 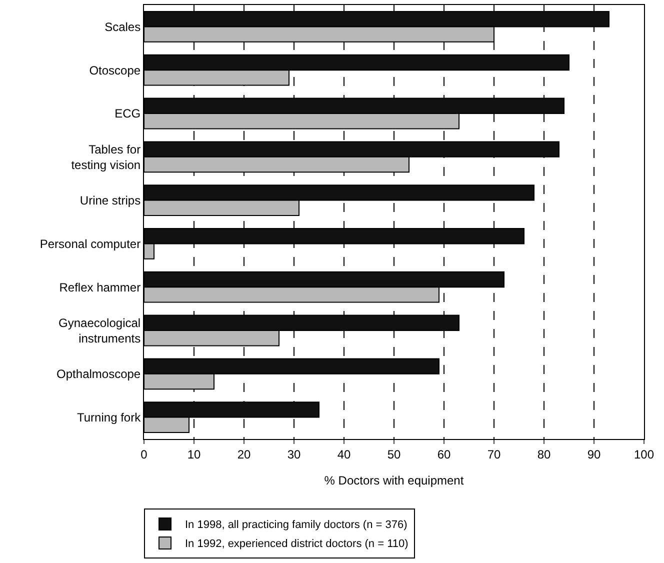 What do you see at coordinates (344, 454) in the screenshot?
I see `x-tick-label: 40` at bounding box center [344, 454].